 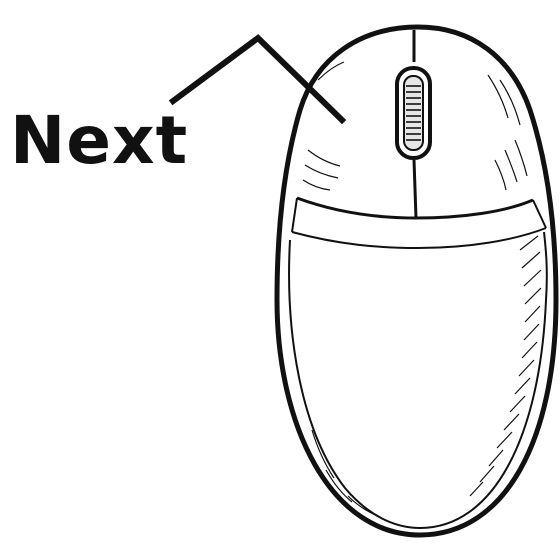 I want to click on scroll-wheel-ridges, so click(x=413, y=113).